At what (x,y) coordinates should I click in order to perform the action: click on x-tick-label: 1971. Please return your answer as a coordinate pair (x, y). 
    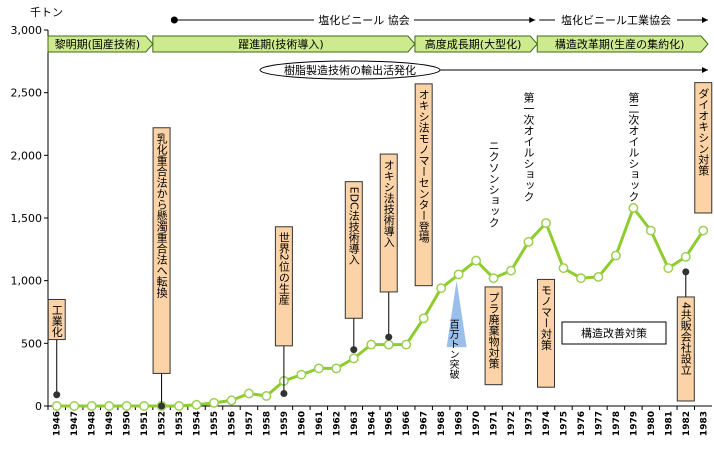
    Looking at the image, I should click on (495, 423).